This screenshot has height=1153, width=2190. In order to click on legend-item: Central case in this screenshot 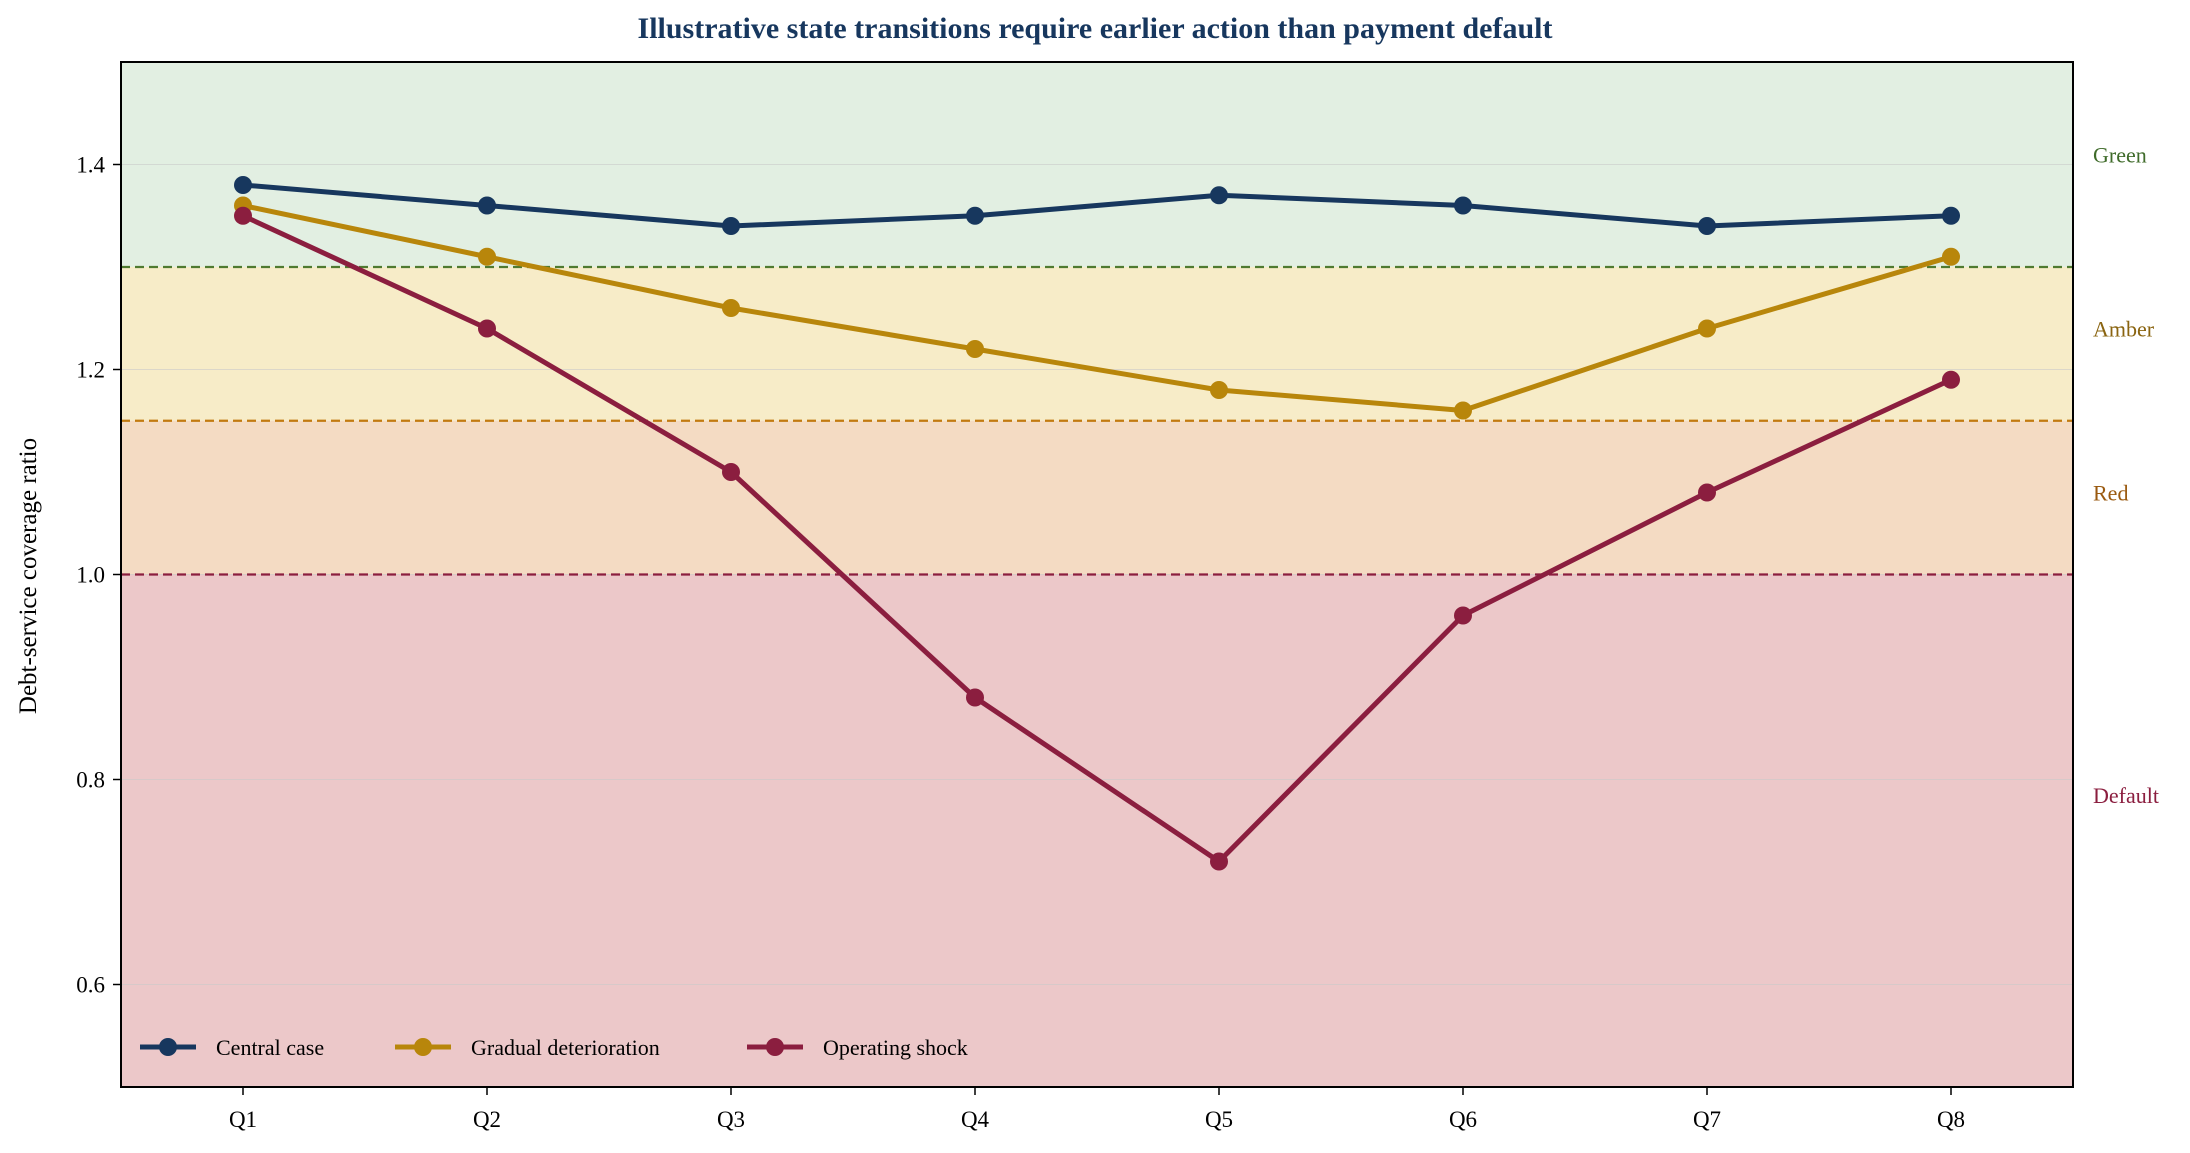, I will do `click(232, 1047)`.